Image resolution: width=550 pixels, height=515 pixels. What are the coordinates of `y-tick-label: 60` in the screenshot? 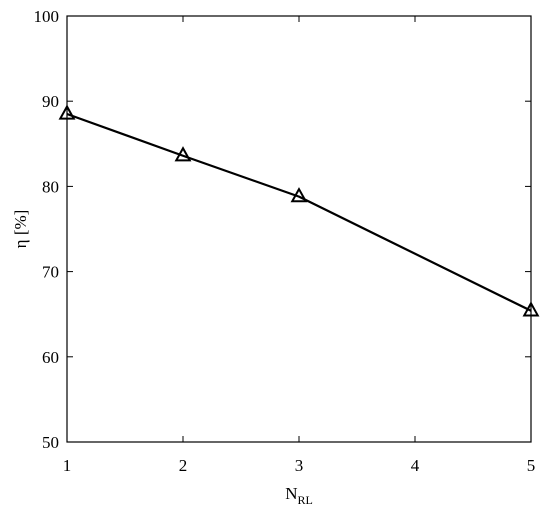 It's located at (50, 357).